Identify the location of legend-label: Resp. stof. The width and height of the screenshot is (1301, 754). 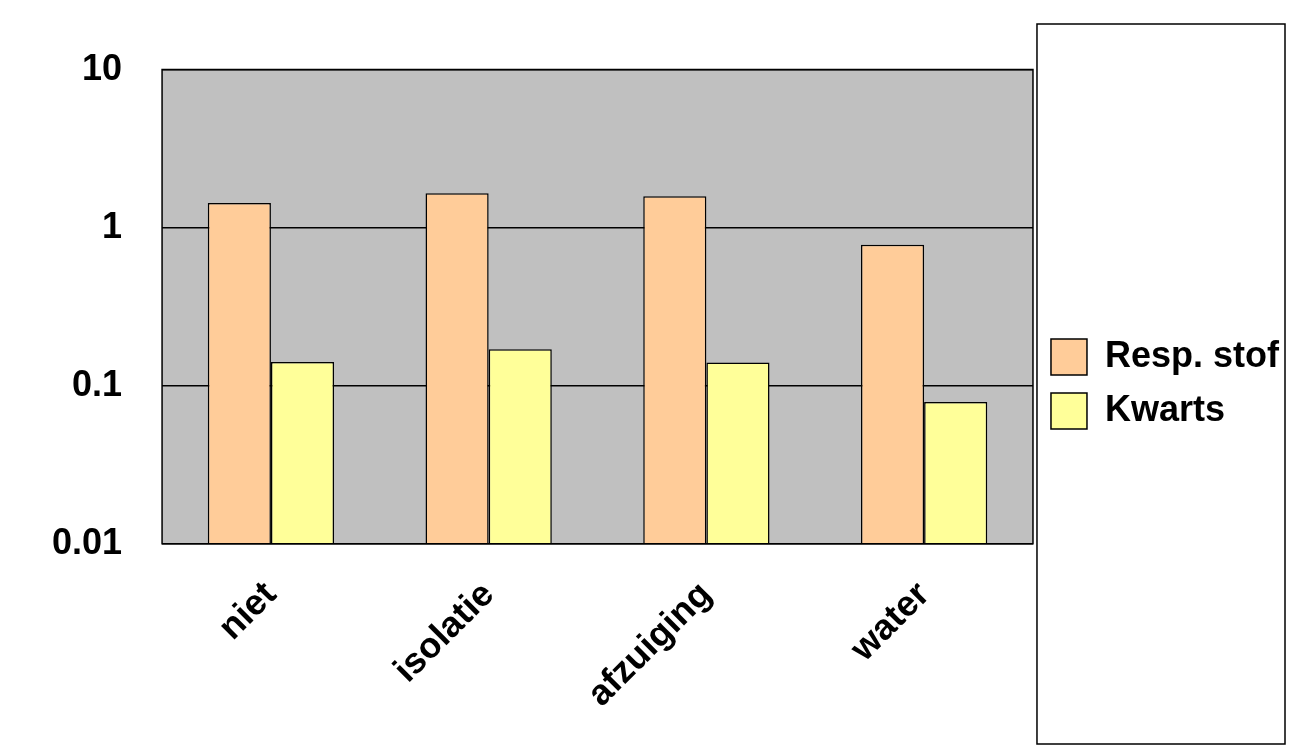
(1192, 354).